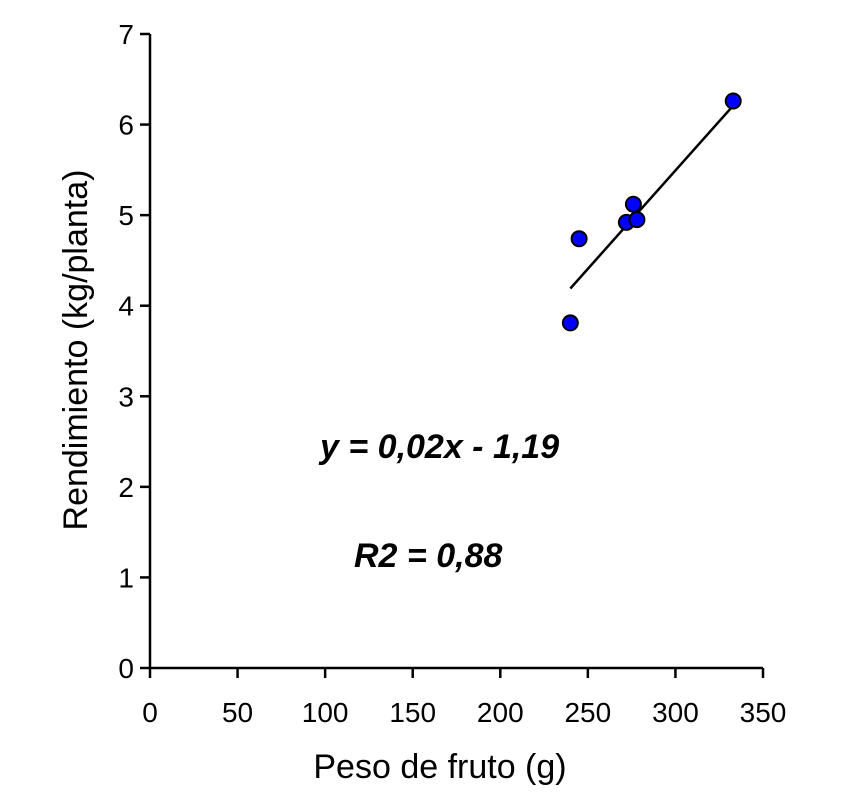 The width and height of the screenshot is (844, 797). What do you see at coordinates (500, 712) in the screenshot?
I see `x-tick-label: 200` at bounding box center [500, 712].